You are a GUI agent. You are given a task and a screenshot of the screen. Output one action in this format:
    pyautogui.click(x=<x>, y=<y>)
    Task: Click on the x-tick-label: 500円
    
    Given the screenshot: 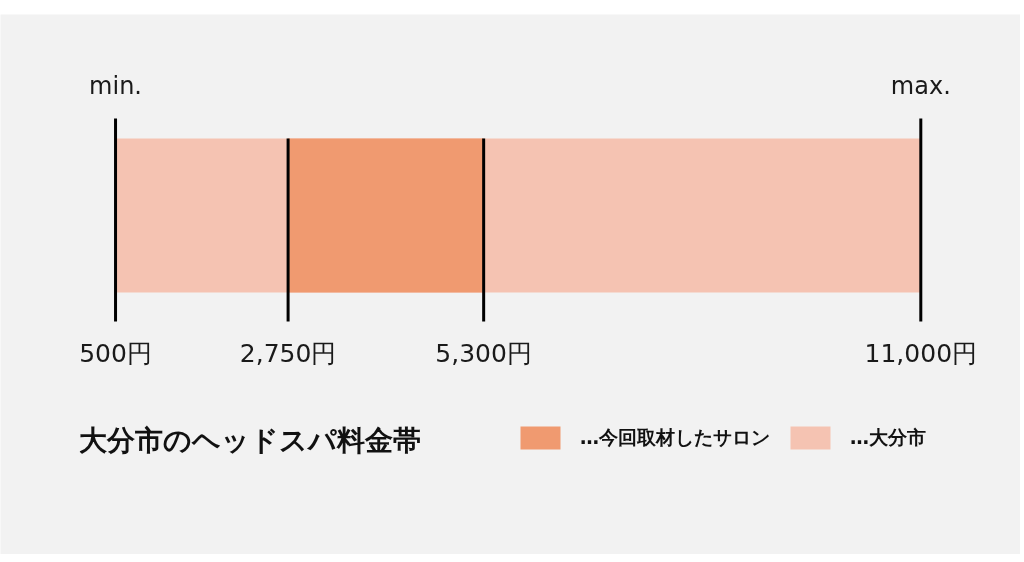 What is the action you would take?
    pyautogui.click(x=115, y=353)
    